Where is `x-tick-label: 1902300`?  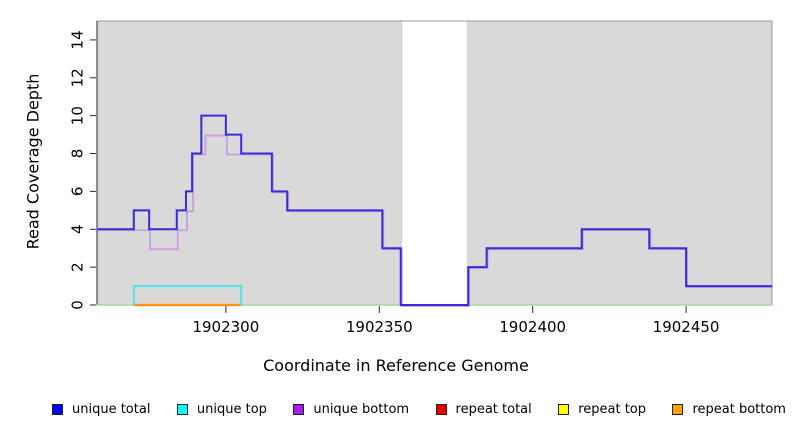
x-tick-label: 1902300 is located at coordinates (225, 327).